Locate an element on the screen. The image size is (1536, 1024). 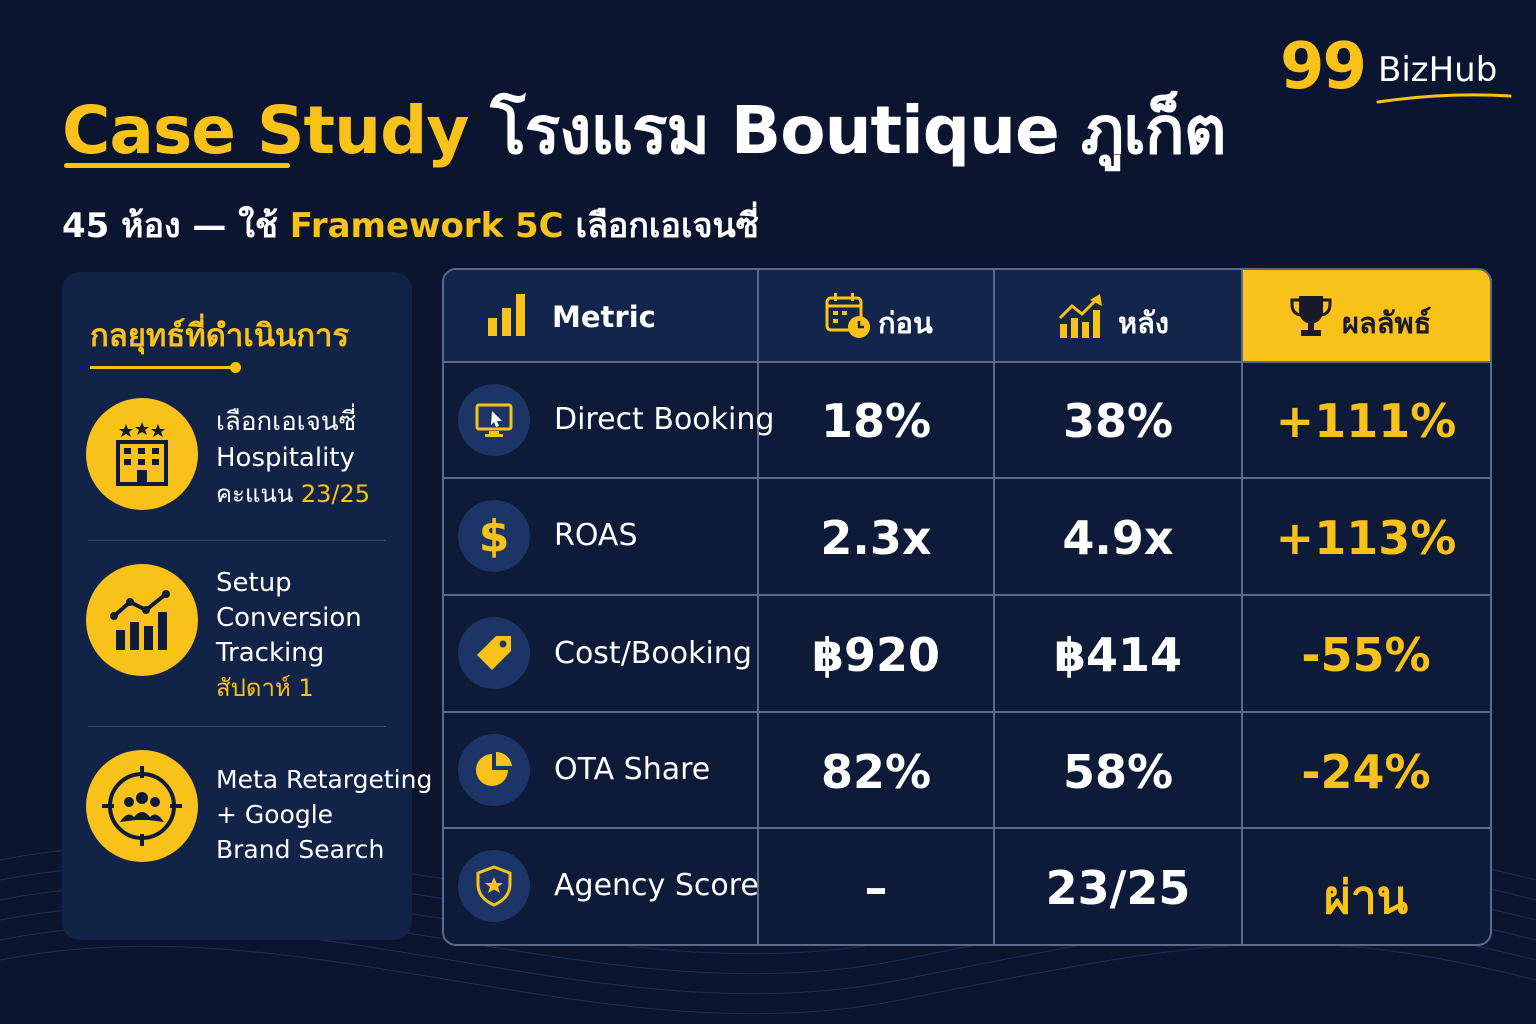
strategy-line: Tracking is located at coordinates (270, 653).